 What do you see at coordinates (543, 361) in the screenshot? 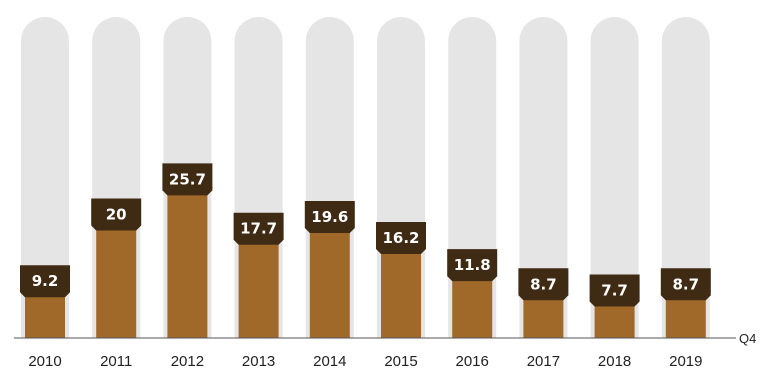
I see `x-tick-label: 2017` at bounding box center [543, 361].